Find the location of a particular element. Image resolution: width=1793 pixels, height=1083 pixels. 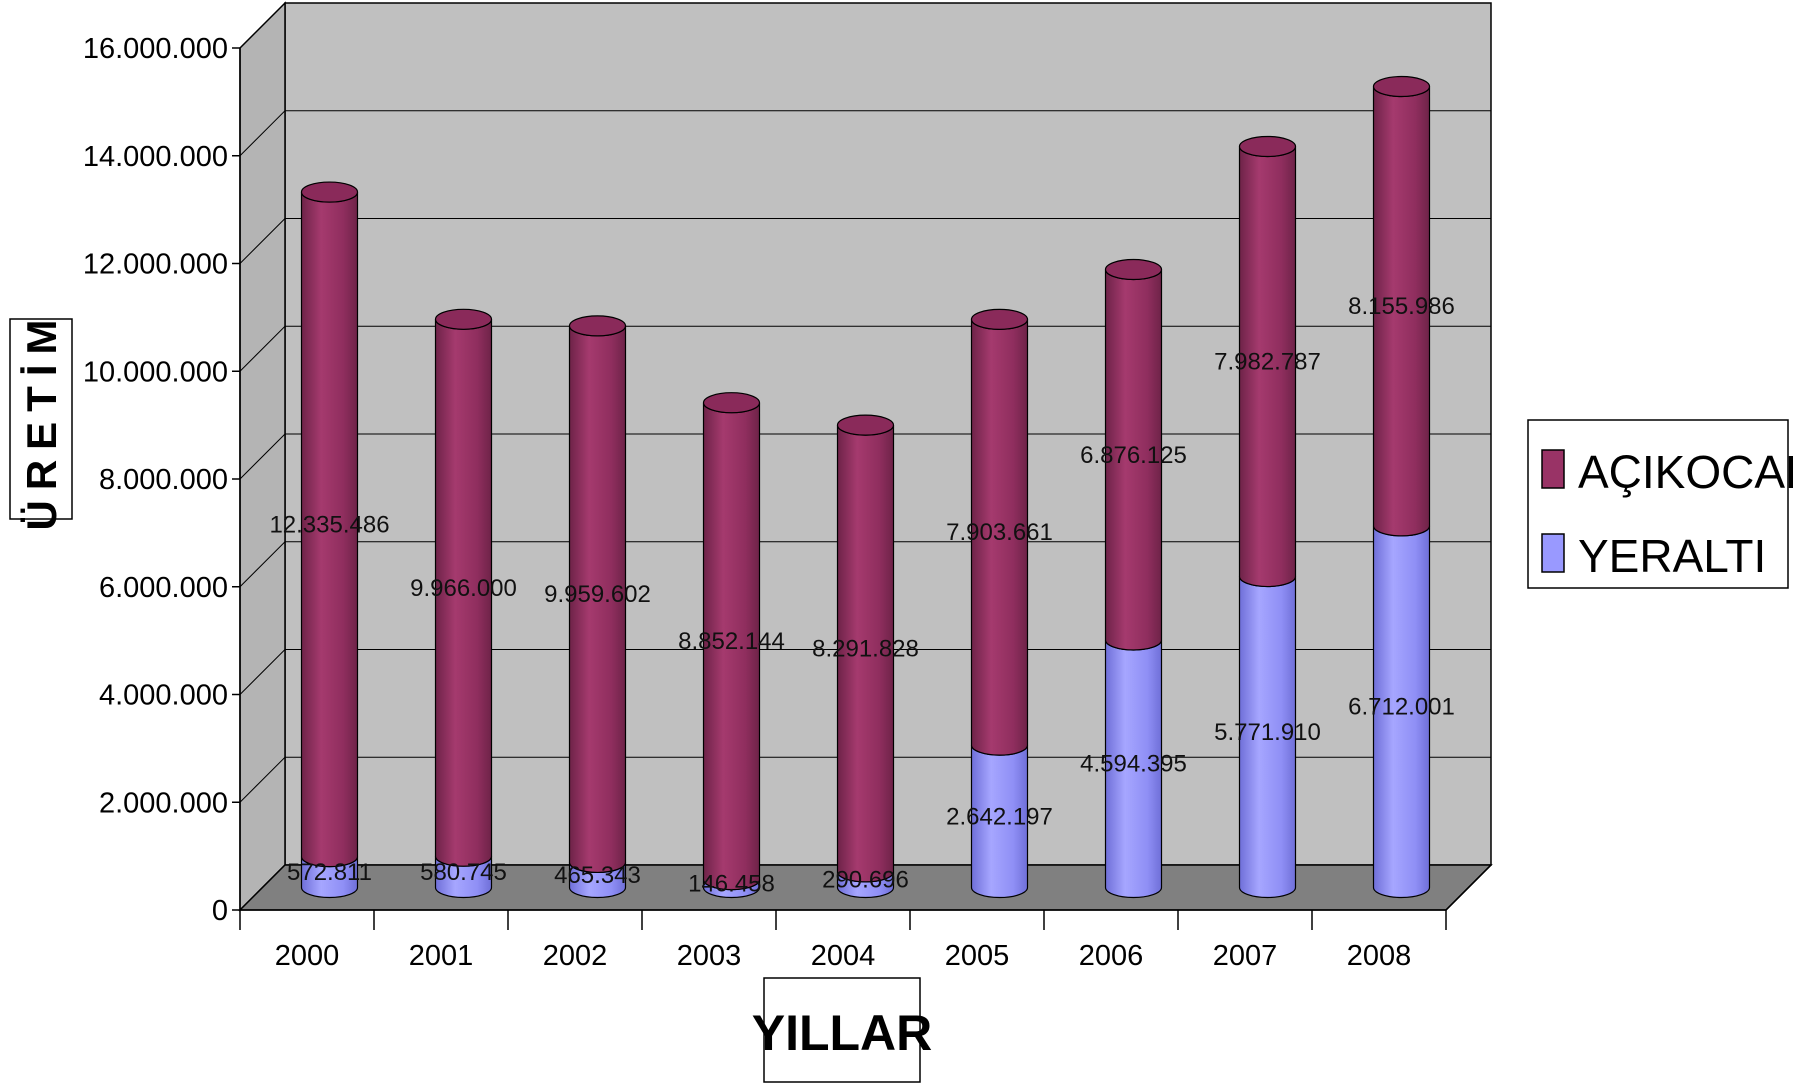

bar-acikocak-2008 is located at coordinates (1401, 306).